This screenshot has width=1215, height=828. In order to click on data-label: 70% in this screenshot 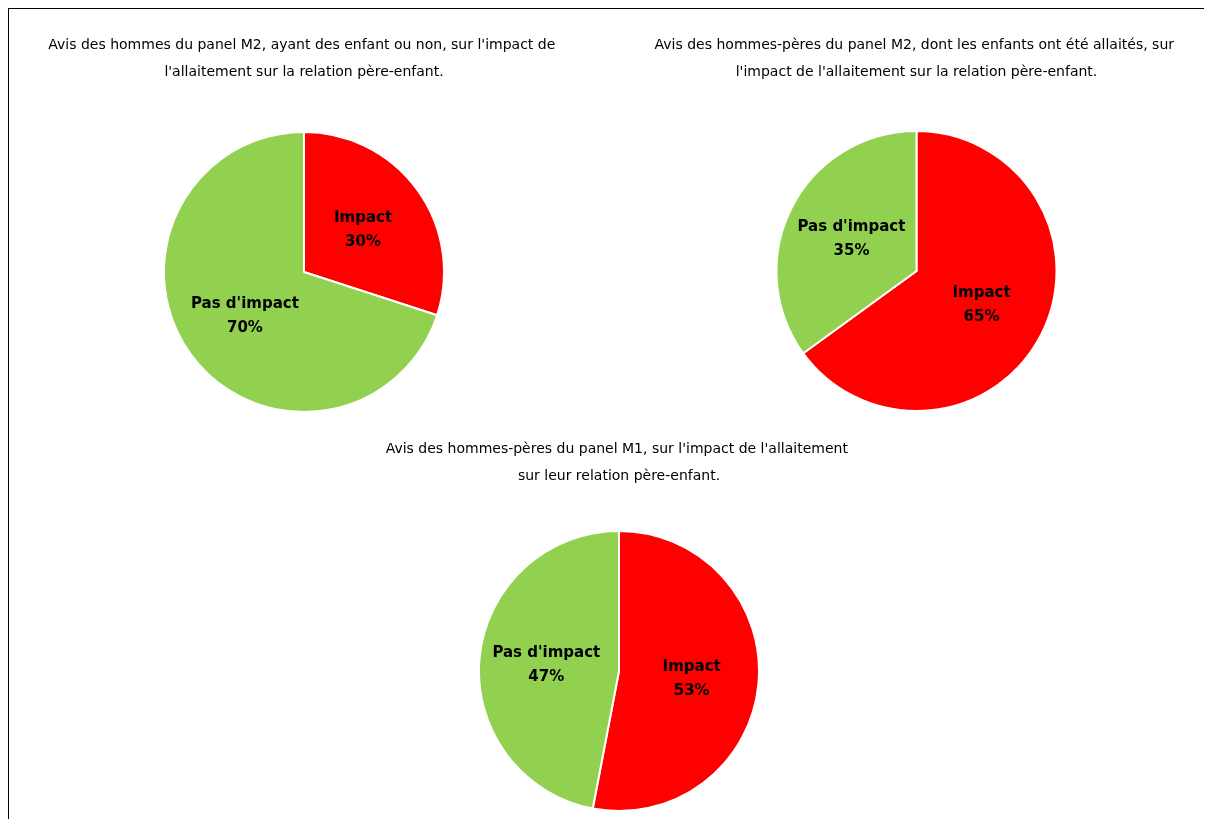, I will do `click(244, 326)`.